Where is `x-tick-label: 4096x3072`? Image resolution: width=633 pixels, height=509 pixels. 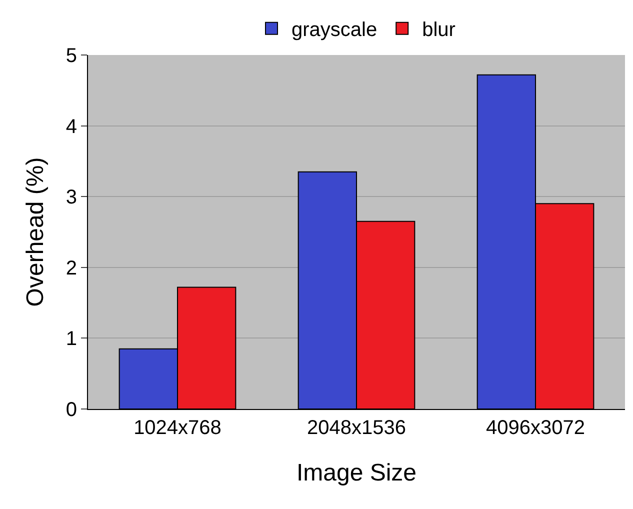
x-tick-label: 4096x3072 is located at coordinates (535, 428).